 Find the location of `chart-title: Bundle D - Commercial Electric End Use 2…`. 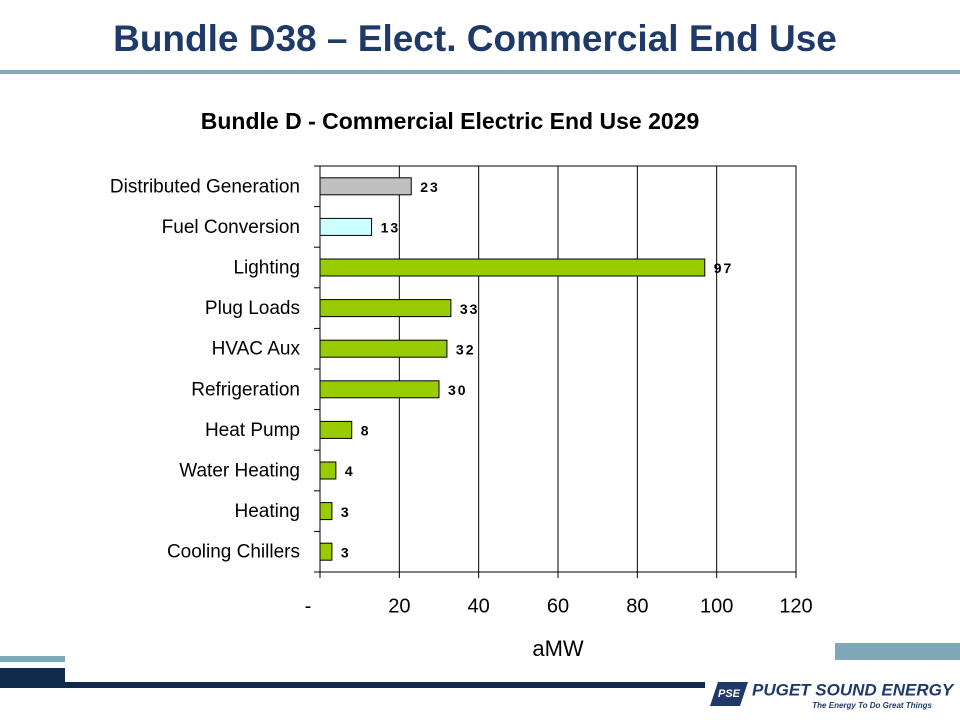

chart-title: Bundle D - Commercial Electric End Use 2… is located at coordinates (450, 121).